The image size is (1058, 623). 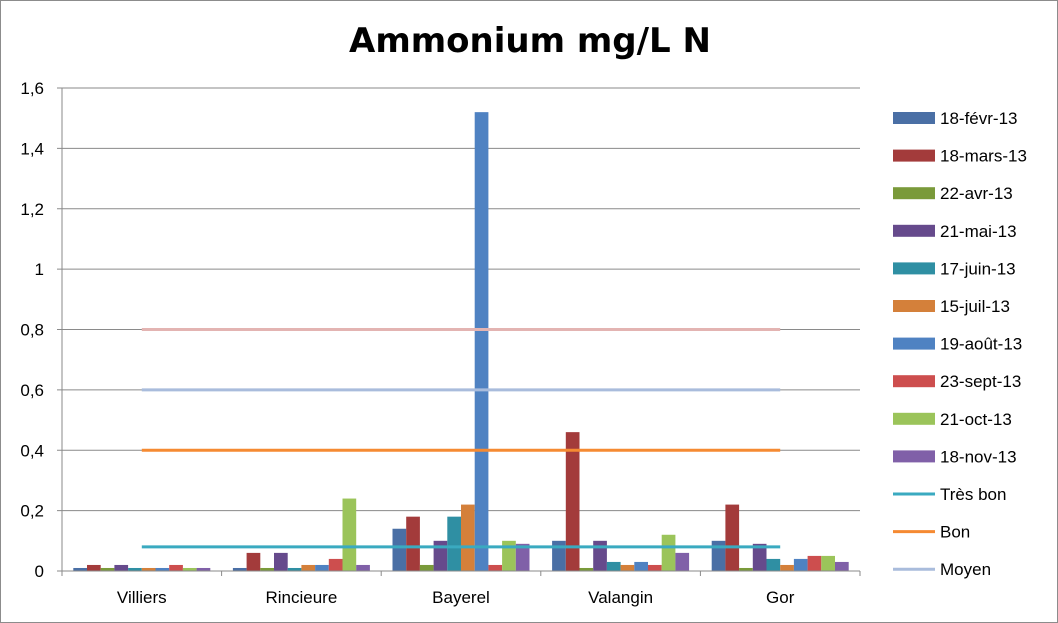 What do you see at coordinates (32, 450) in the screenshot?
I see `y-tick-label: 0,4` at bounding box center [32, 450].